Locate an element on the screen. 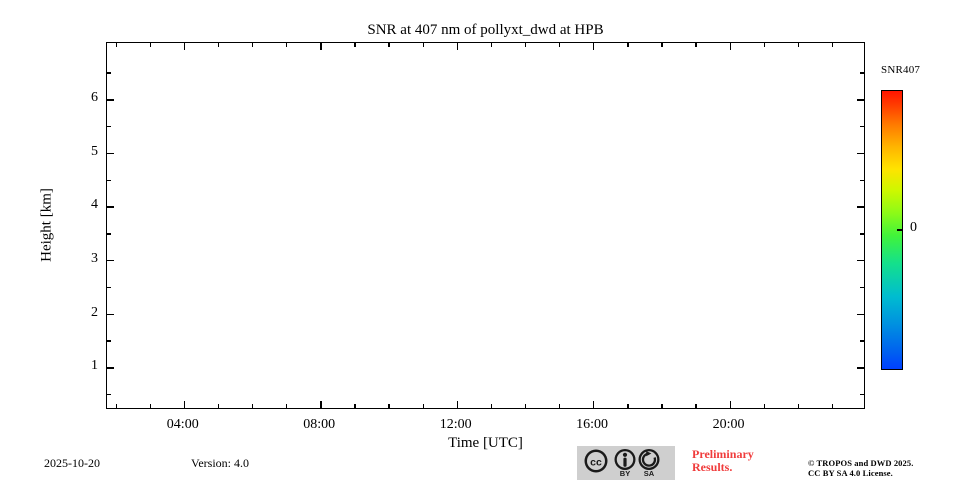  x-tick-label: 16:00 is located at coordinates (592, 424).